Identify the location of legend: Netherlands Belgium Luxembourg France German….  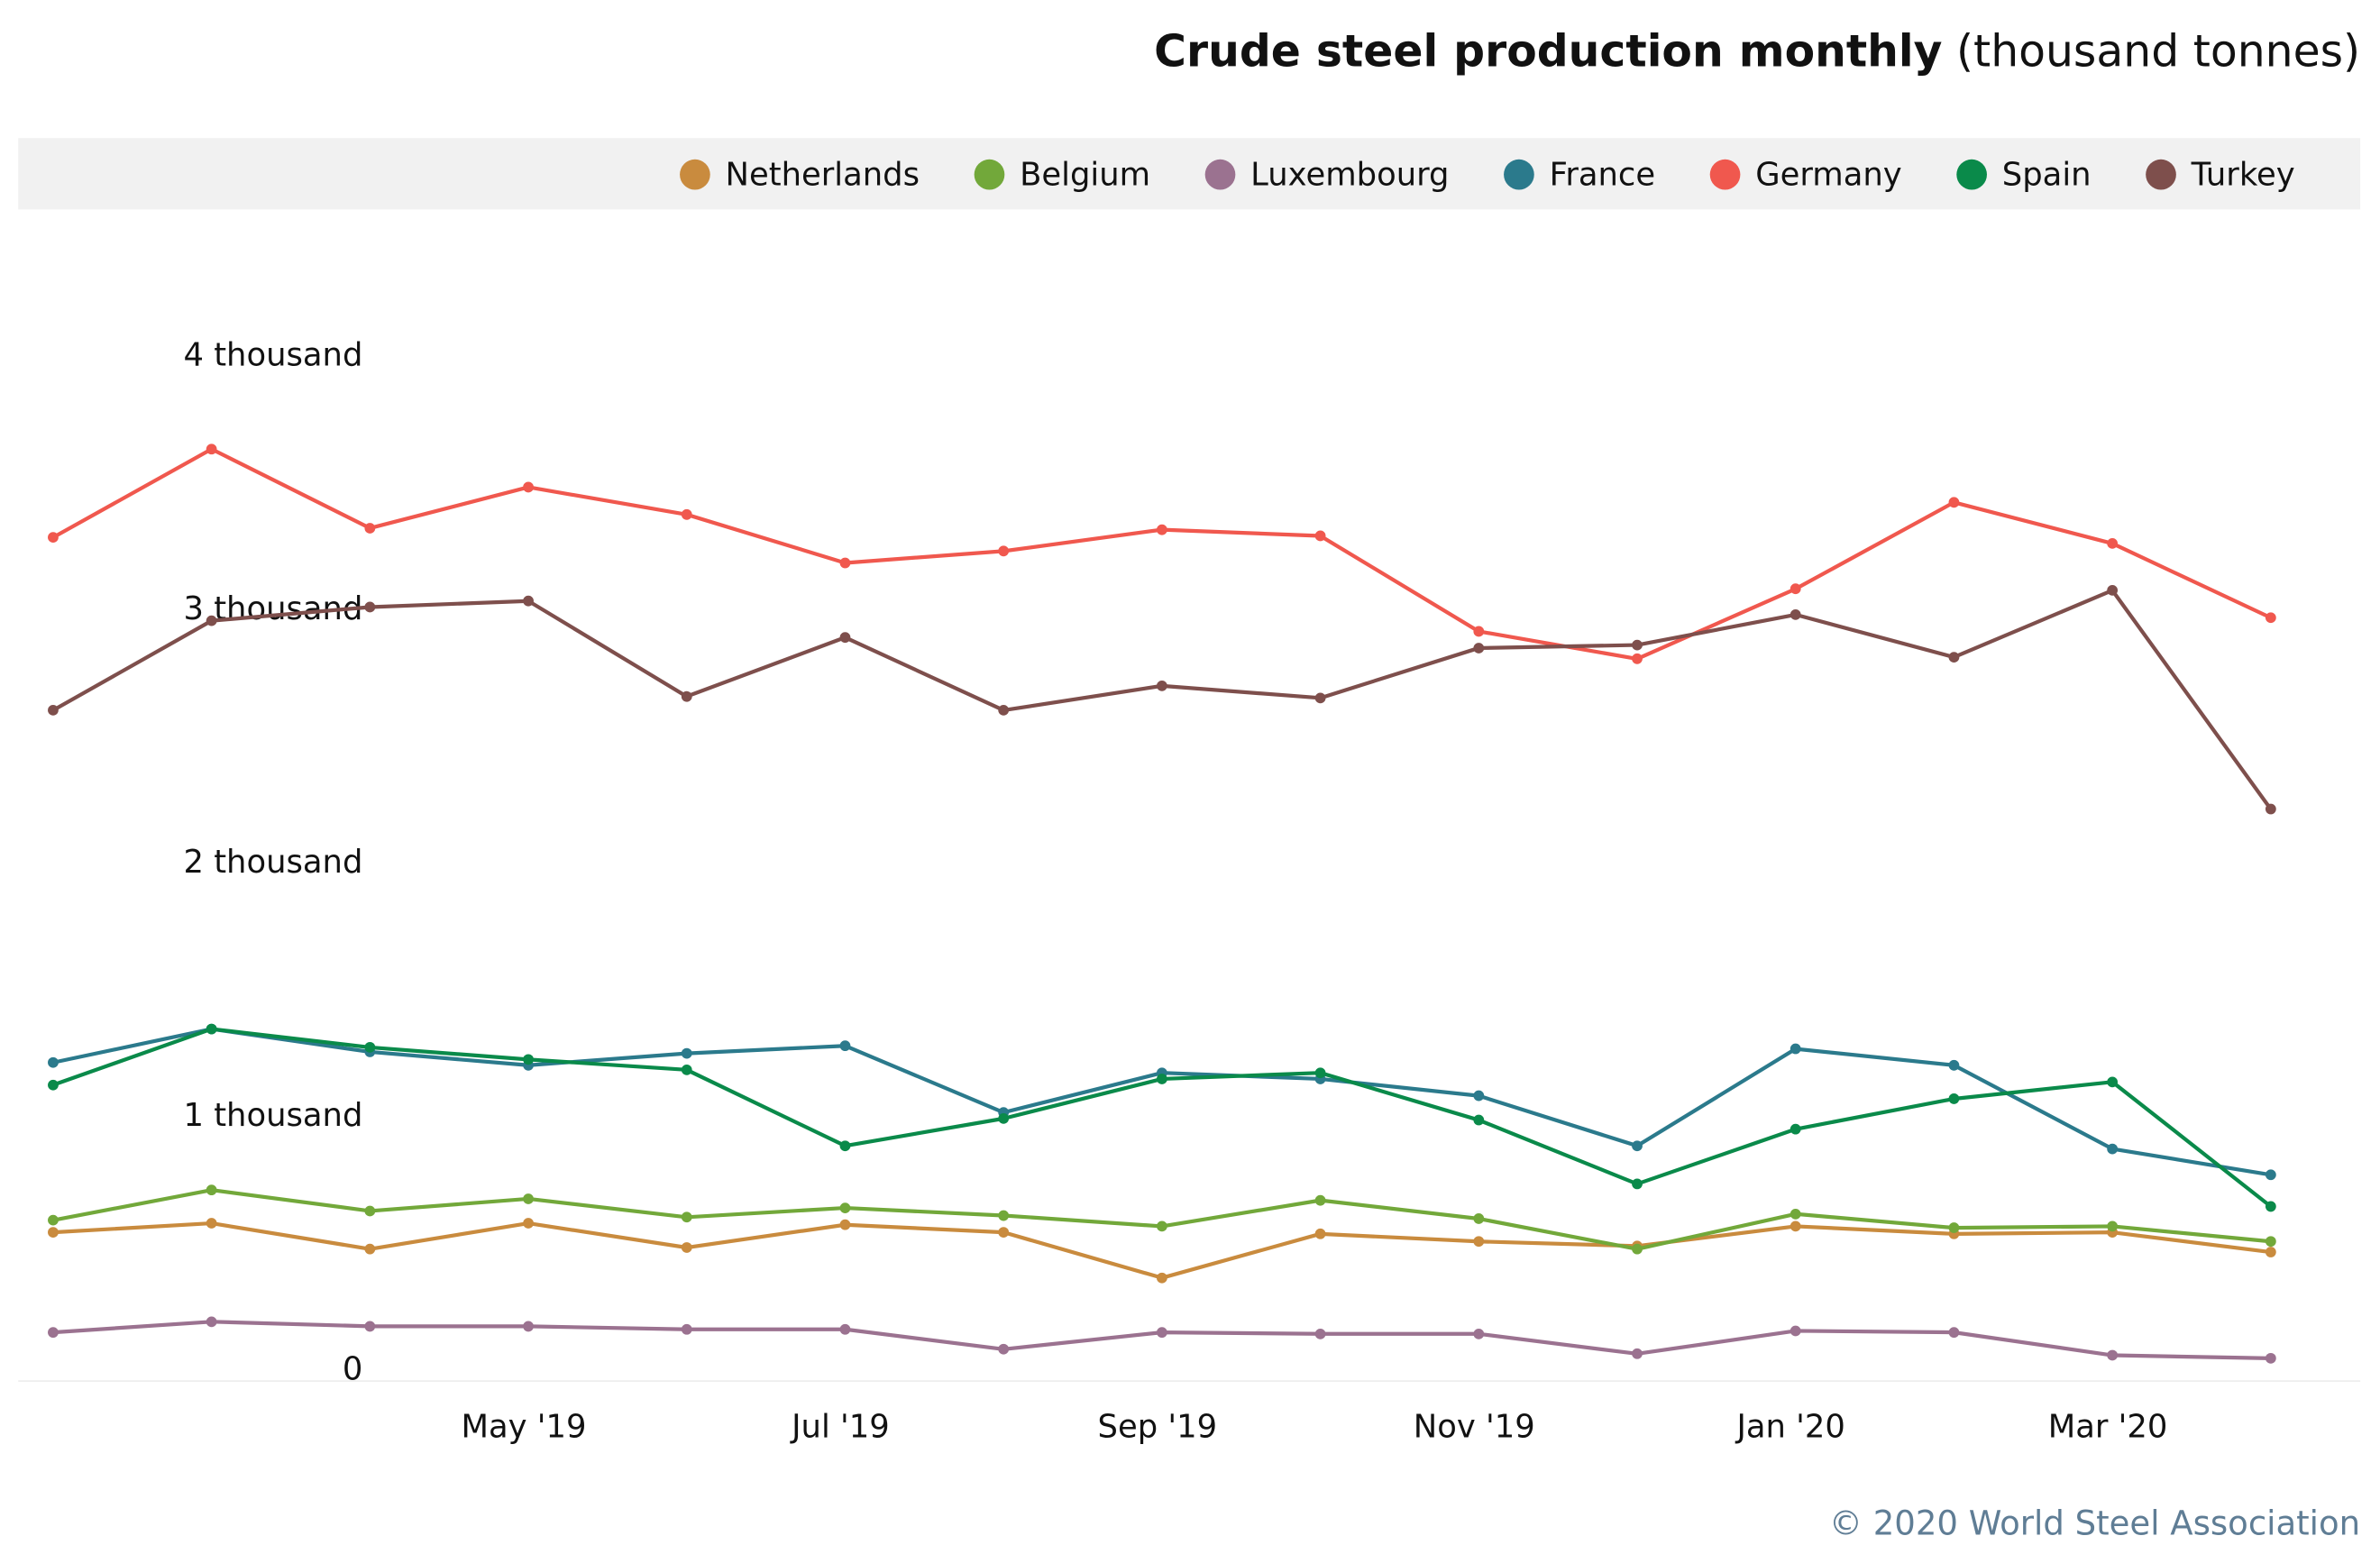
(1487, 174).